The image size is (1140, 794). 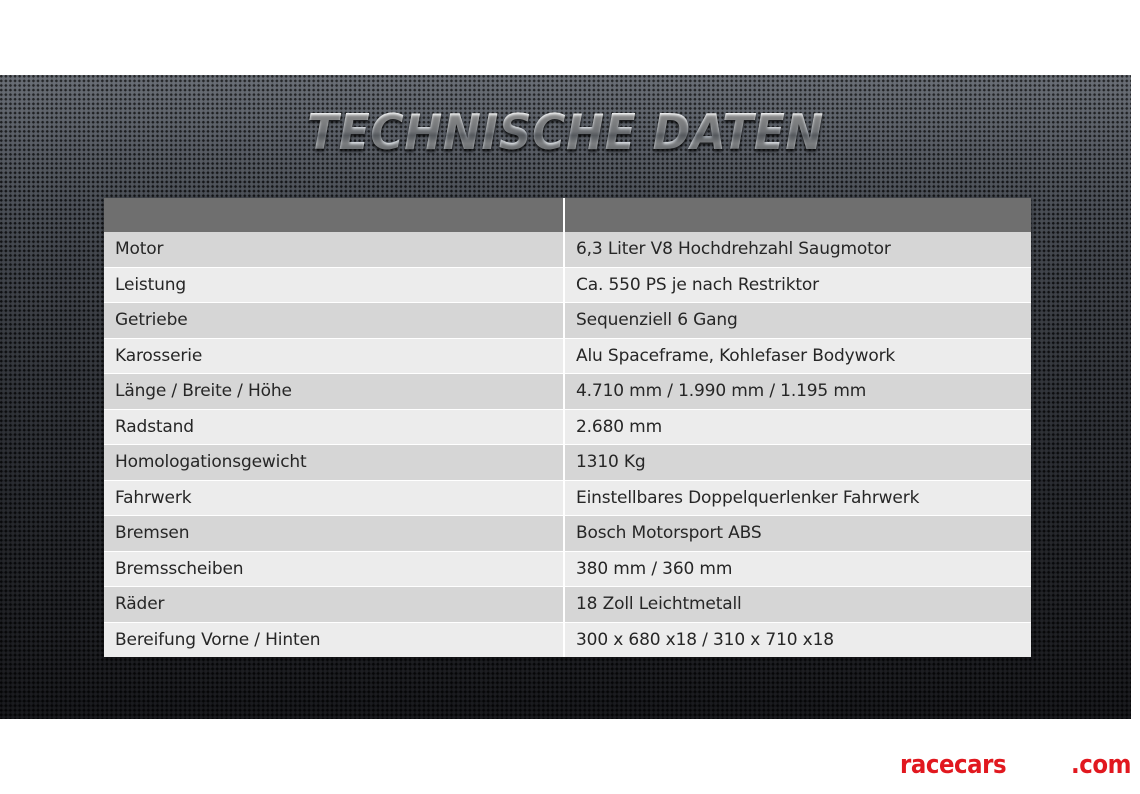 What do you see at coordinates (334, 427) in the screenshot?
I see `table-cell-label: Radstand` at bounding box center [334, 427].